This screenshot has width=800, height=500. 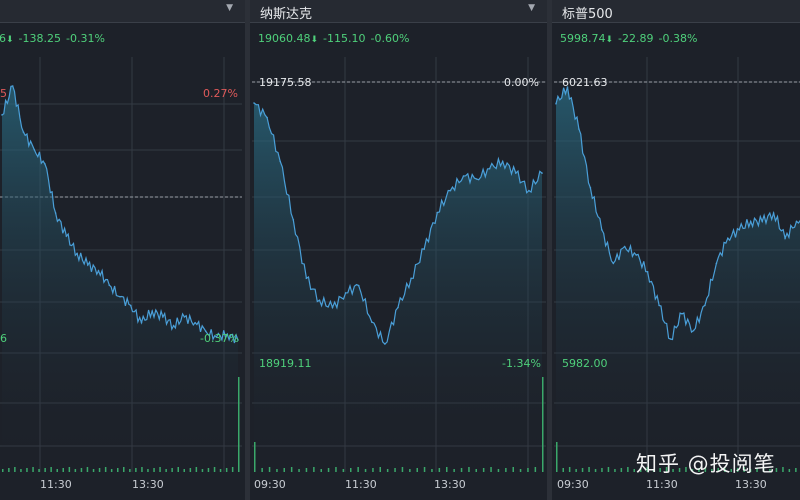 I want to click on panel-title: 标普500, so click(x=587, y=14).